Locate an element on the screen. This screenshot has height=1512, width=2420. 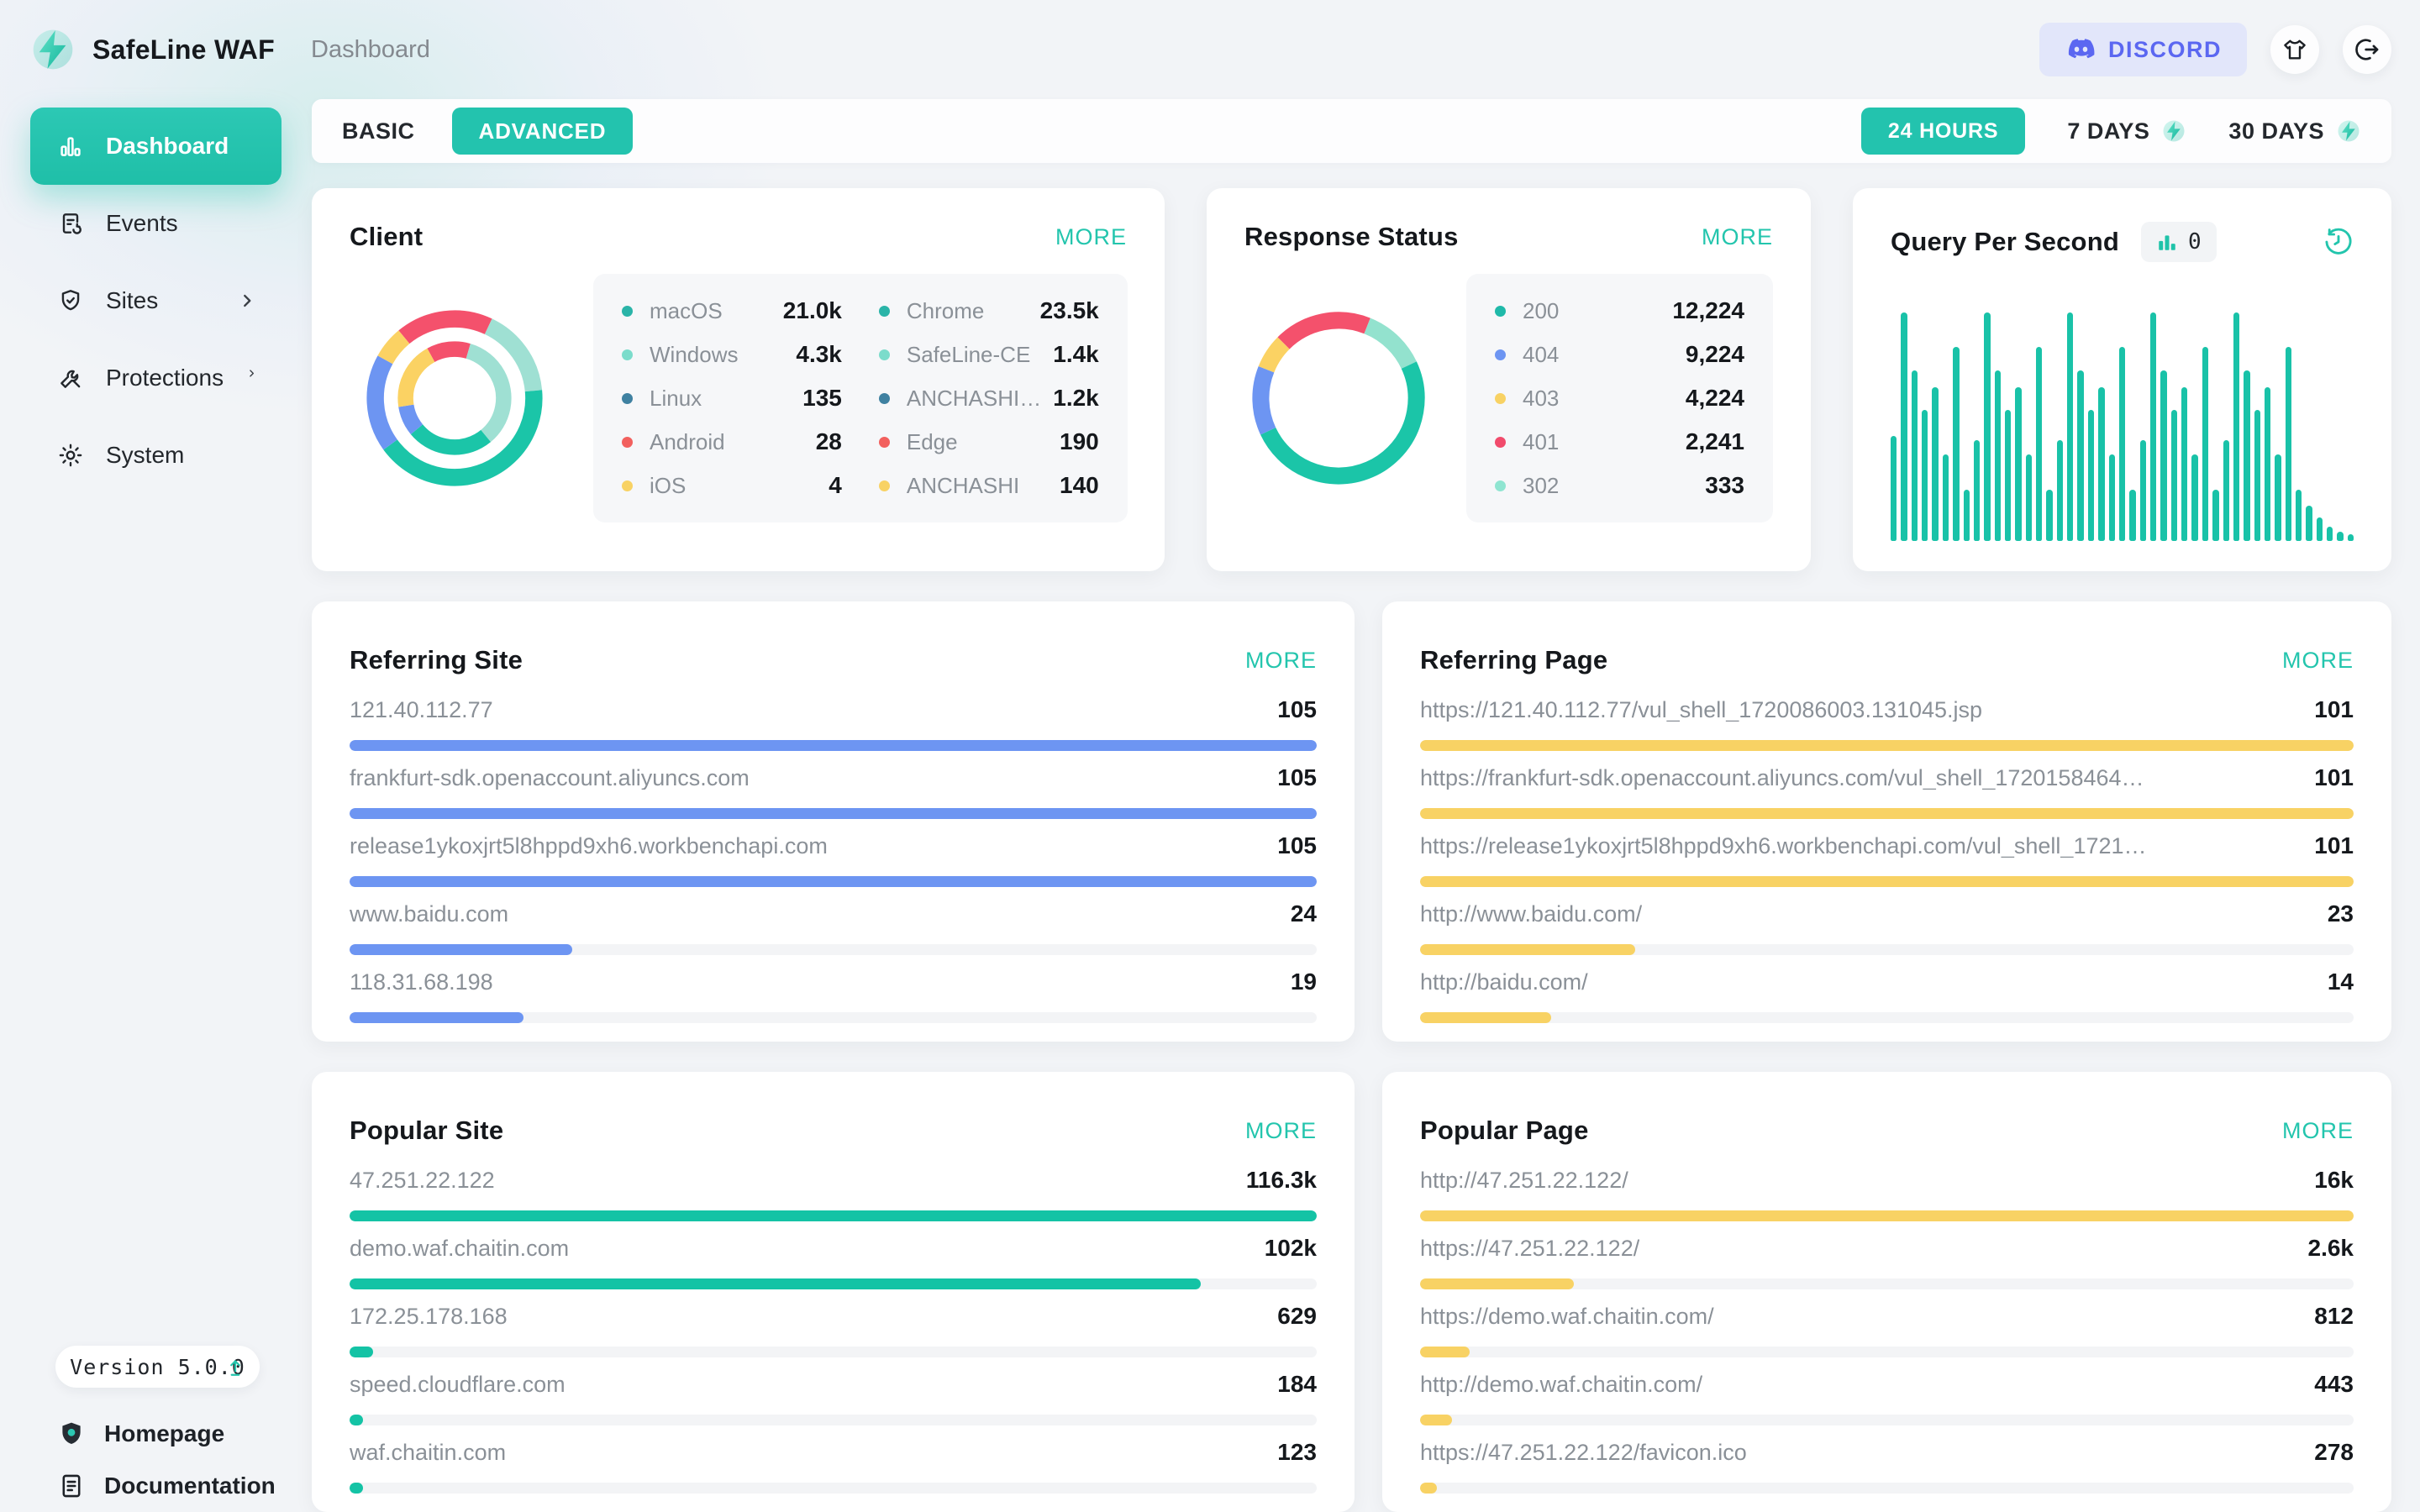
stat-row-label: https://47.251.22.122/favicon.ico is located at coordinates (1584, 1452).